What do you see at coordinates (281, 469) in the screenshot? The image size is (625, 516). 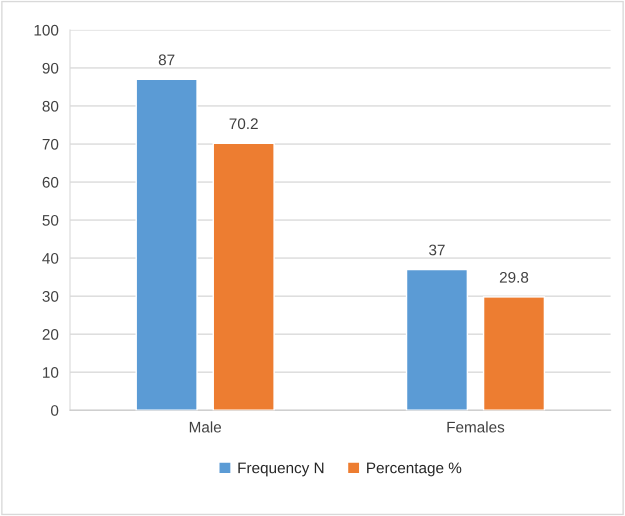 I see `legend-label: Frequency N` at bounding box center [281, 469].